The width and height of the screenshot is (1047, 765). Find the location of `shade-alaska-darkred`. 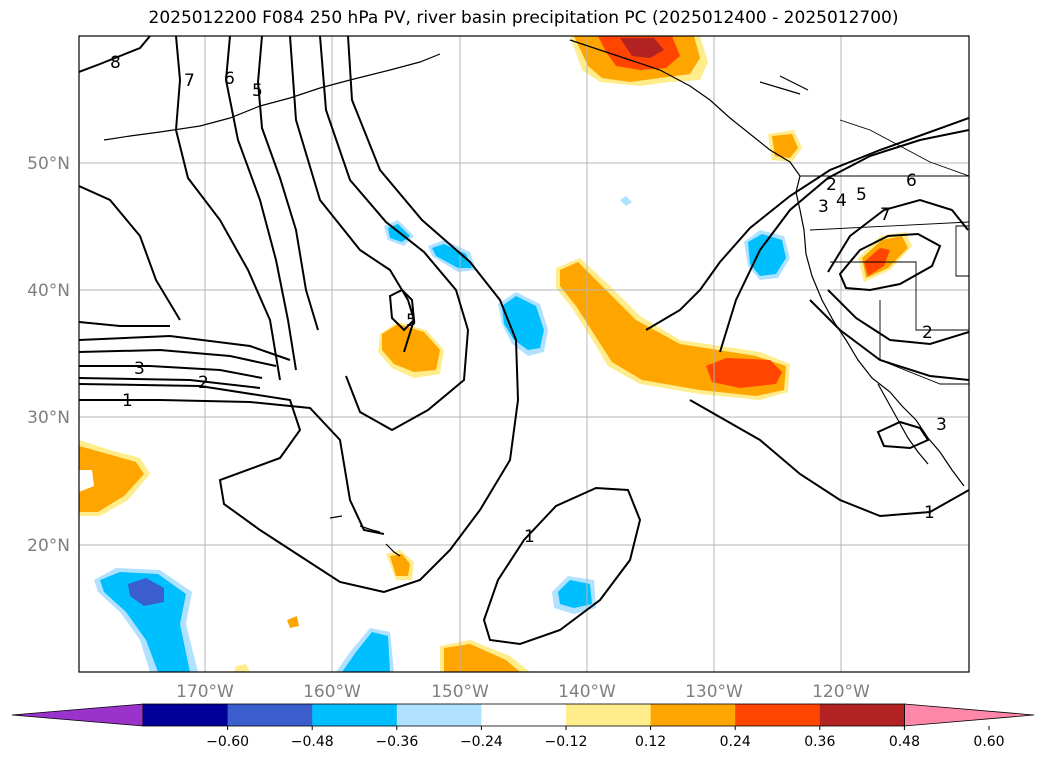

shade-alaska-darkred is located at coordinates (642, 48).